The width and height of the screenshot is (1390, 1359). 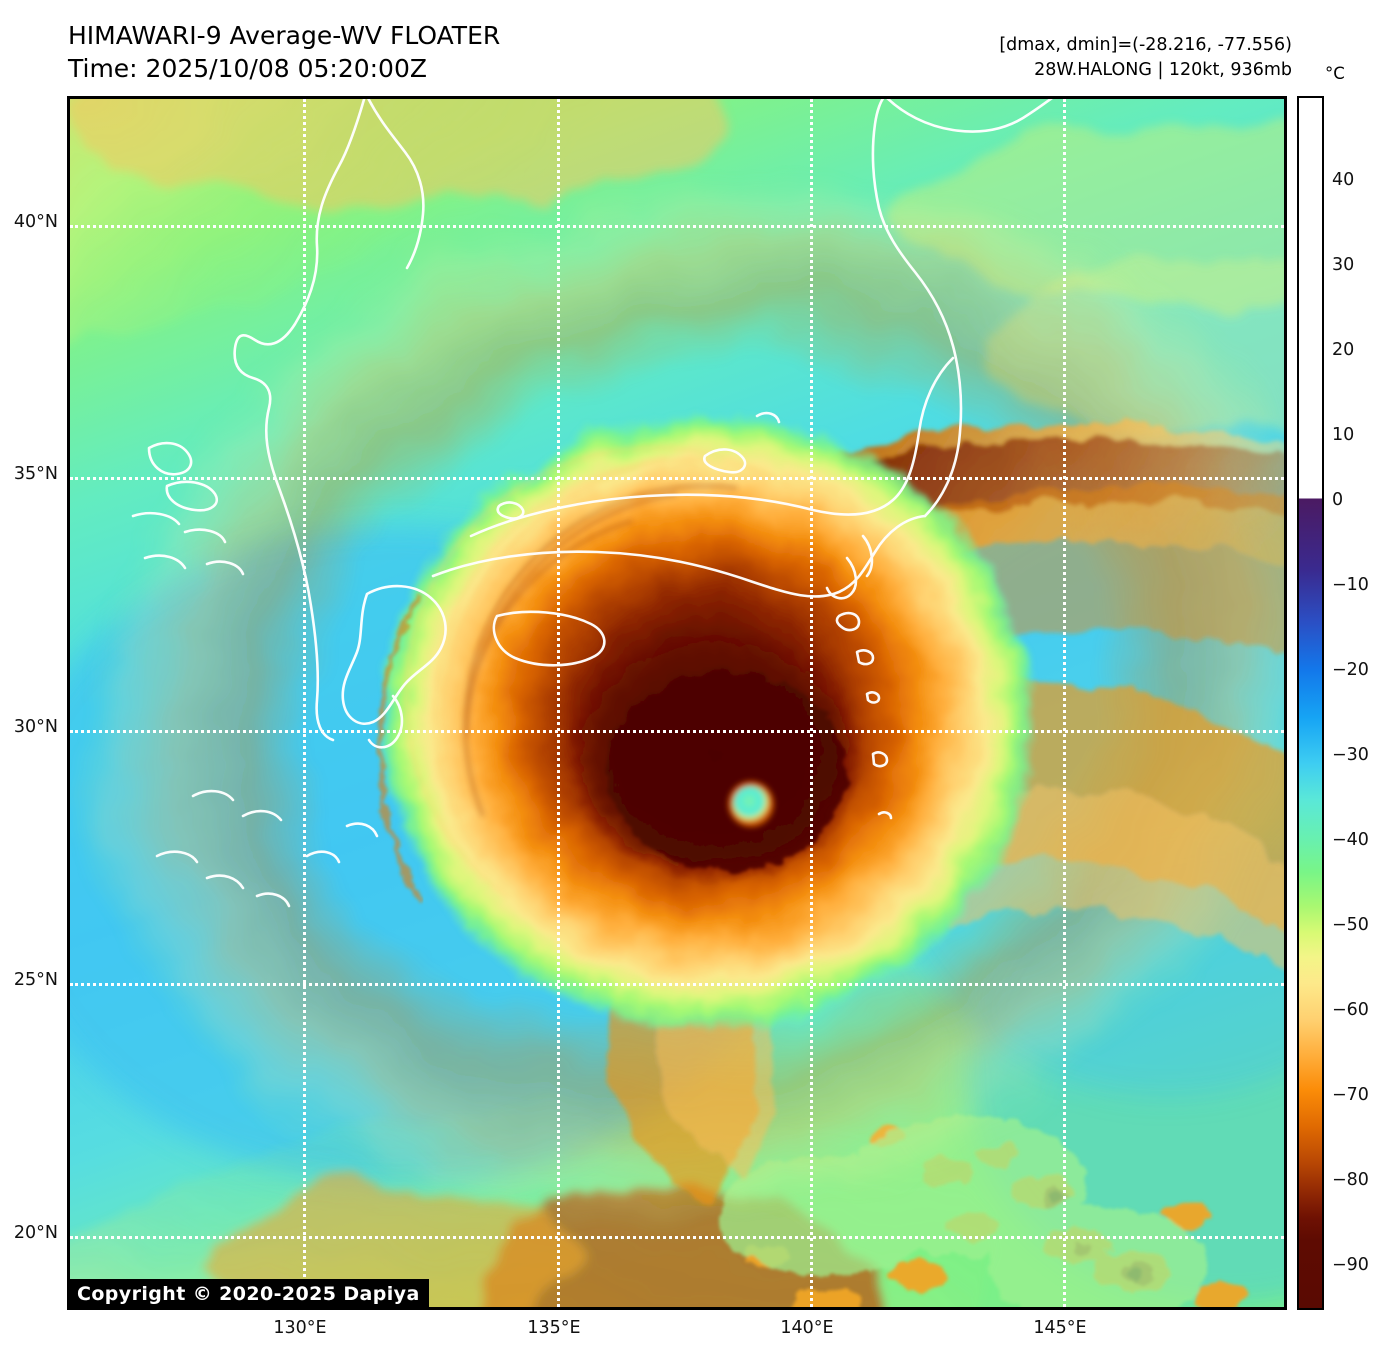 What do you see at coordinates (248, 1294) in the screenshot?
I see `copyright-watermark: Copyright © 2020-2025 Dapiya` at bounding box center [248, 1294].